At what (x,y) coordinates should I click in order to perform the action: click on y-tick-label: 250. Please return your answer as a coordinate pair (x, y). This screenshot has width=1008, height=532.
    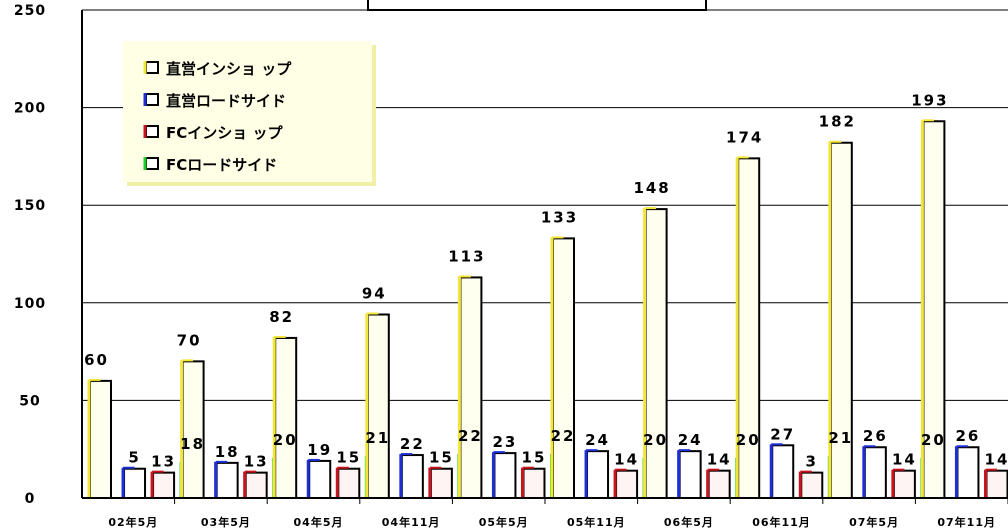
    Looking at the image, I should click on (30, 11).